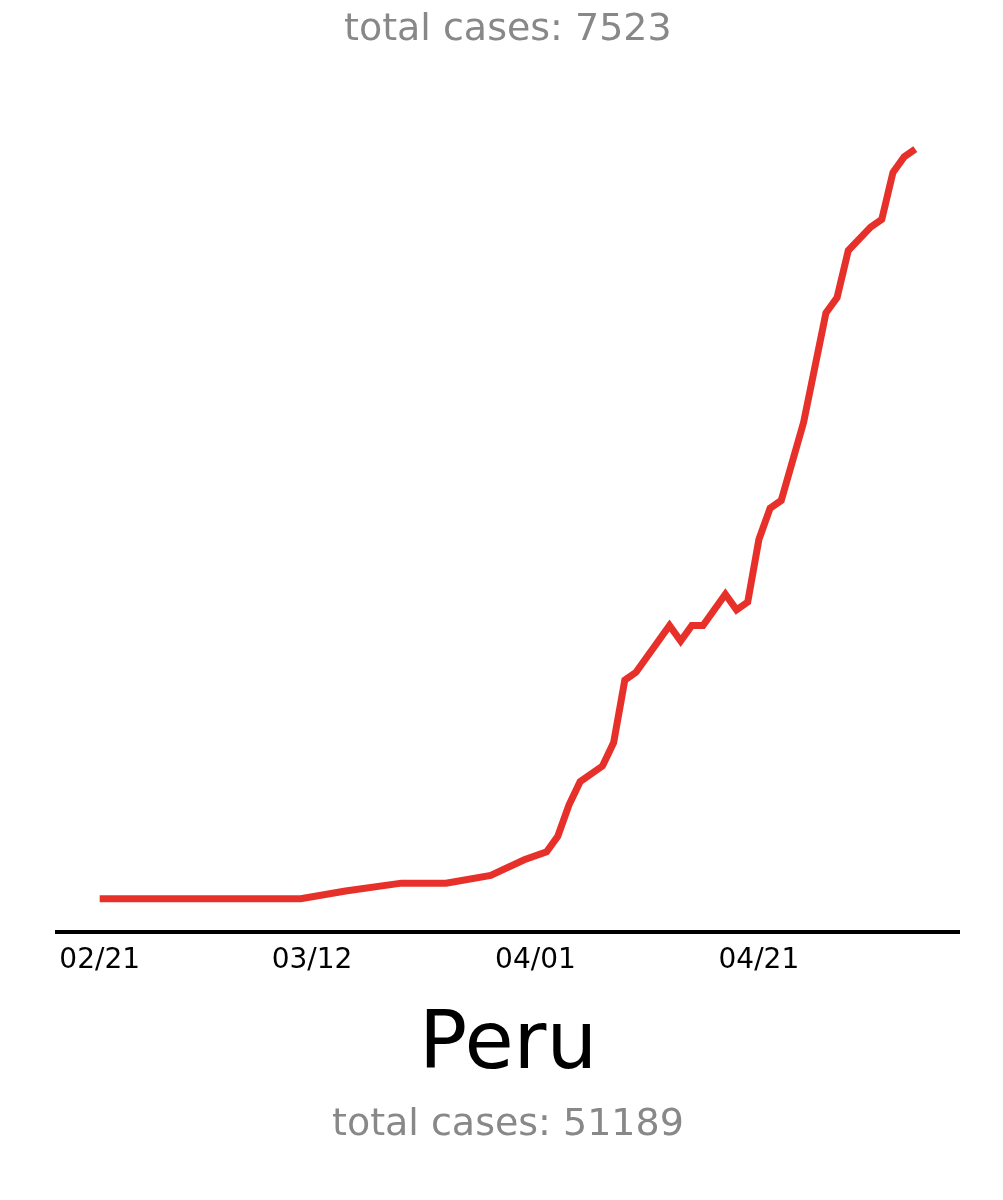 The image size is (1003, 1200). What do you see at coordinates (100, 958) in the screenshot?
I see `x-tick-label: 02/21` at bounding box center [100, 958].